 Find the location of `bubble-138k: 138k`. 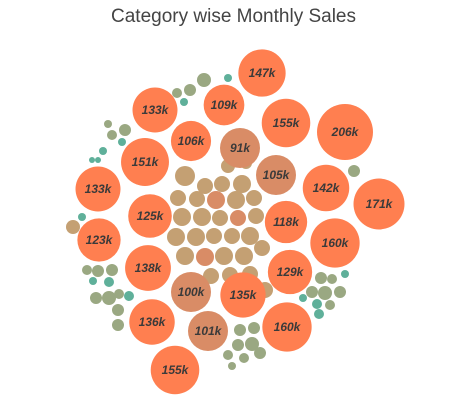

bubble-138k: 138k is located at coordinates (148, 268).